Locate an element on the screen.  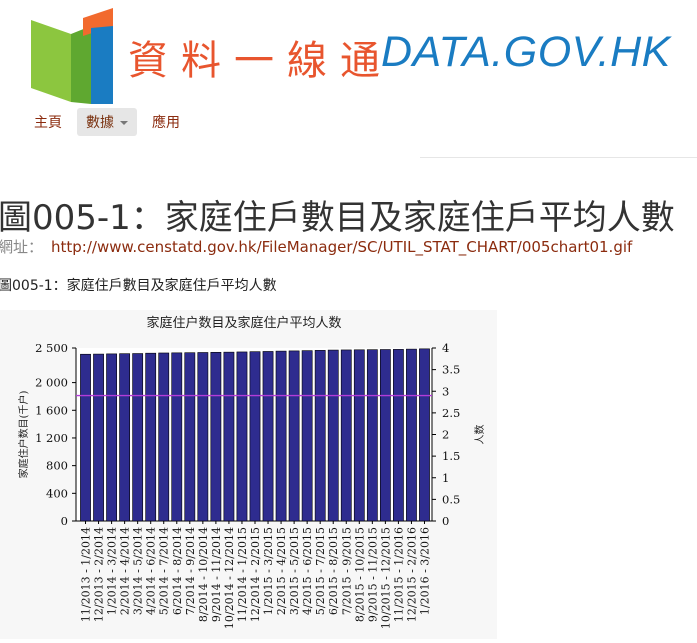
x-tick-label: 3/2015 - 5/2015 is located at coordinates (294, 571).